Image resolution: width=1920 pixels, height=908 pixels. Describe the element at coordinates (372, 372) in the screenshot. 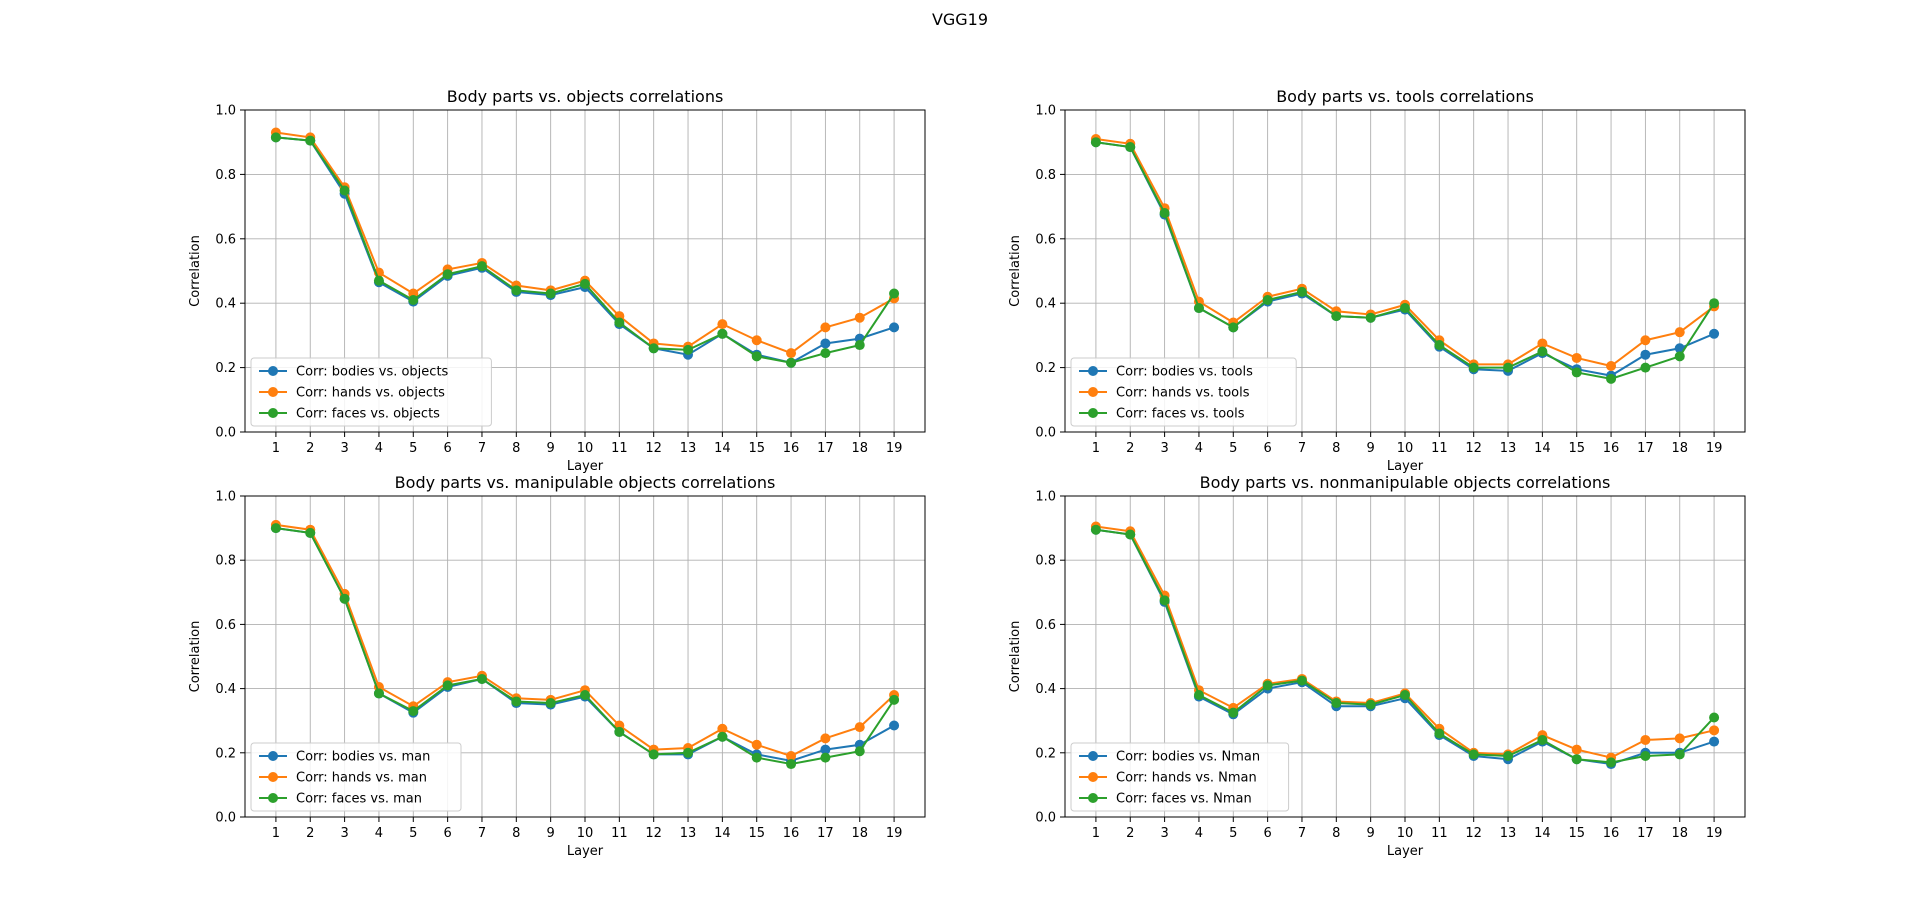

I see `legend-label: Corr: bodies vs. objects` at that location.